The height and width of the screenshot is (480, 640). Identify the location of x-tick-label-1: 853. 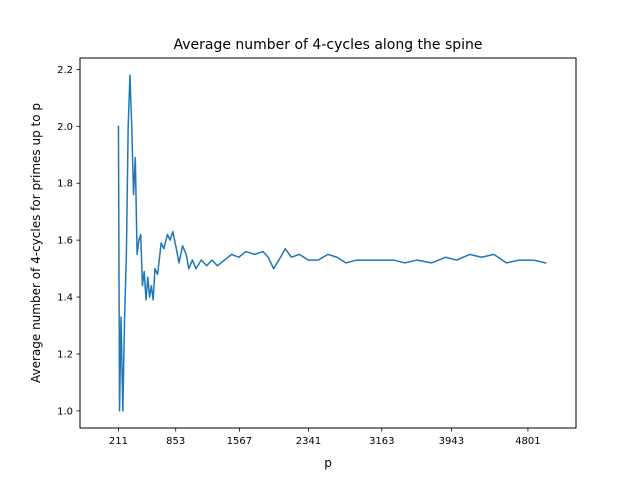
(175, 441).